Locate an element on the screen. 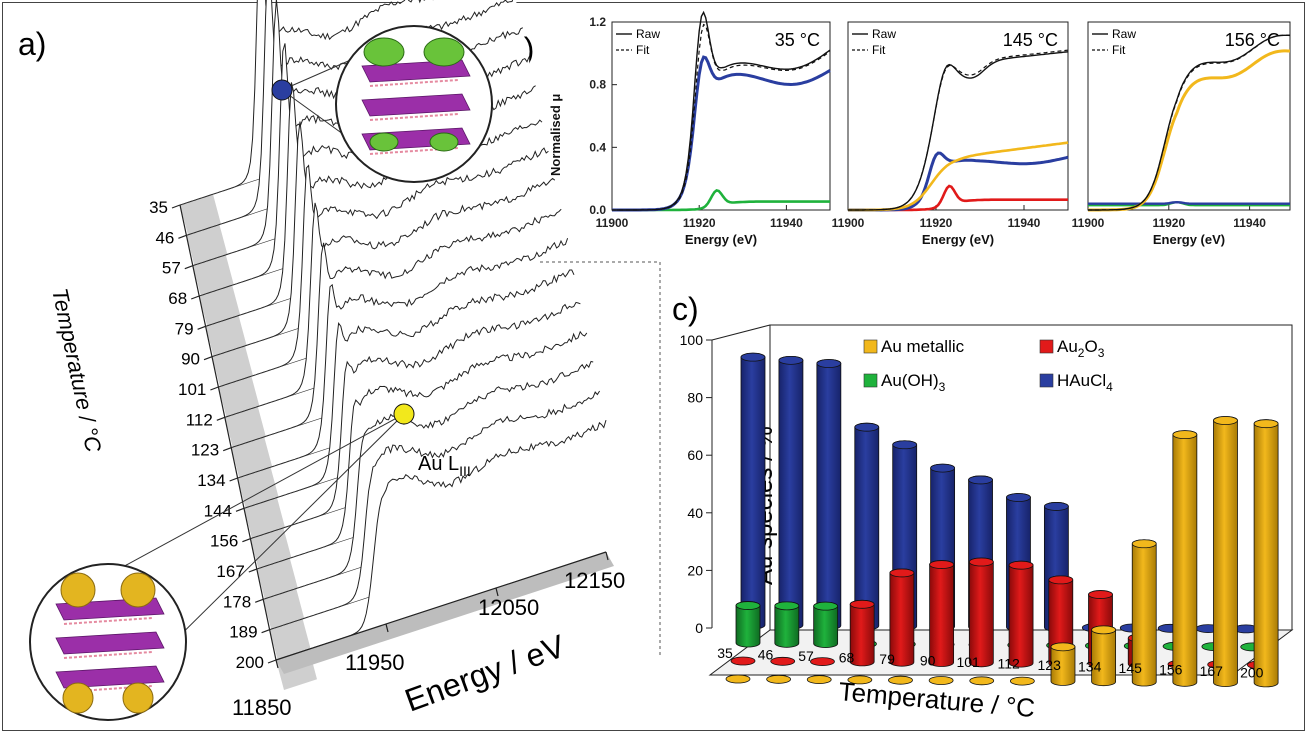  category-label: 145 is located at coordinates (1131, 668).